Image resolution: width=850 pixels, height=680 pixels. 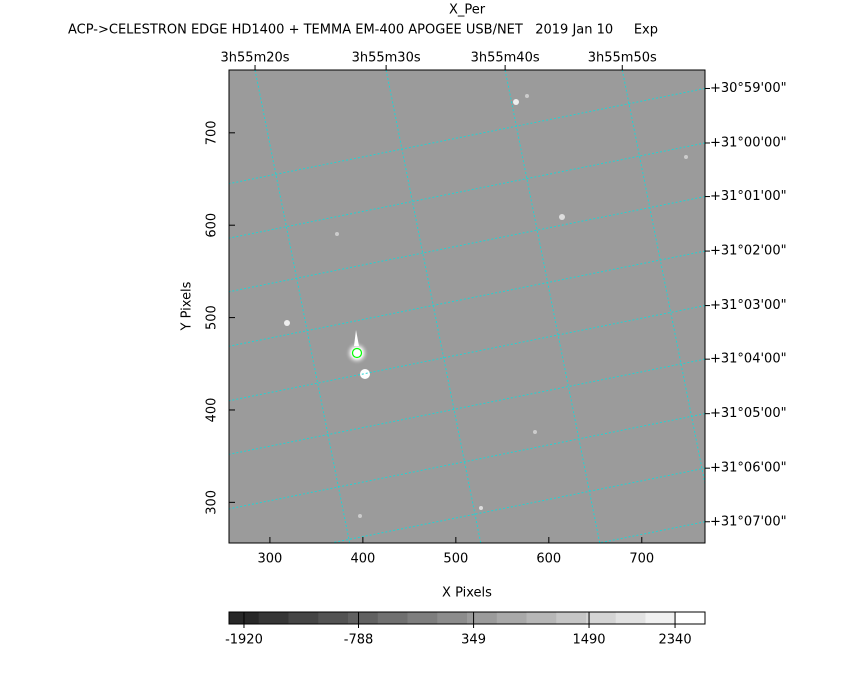 What do you see at coordinates (212, 132) in the screenshot?
I see `y-tick-label: 700` at bounding box center [212, 132].